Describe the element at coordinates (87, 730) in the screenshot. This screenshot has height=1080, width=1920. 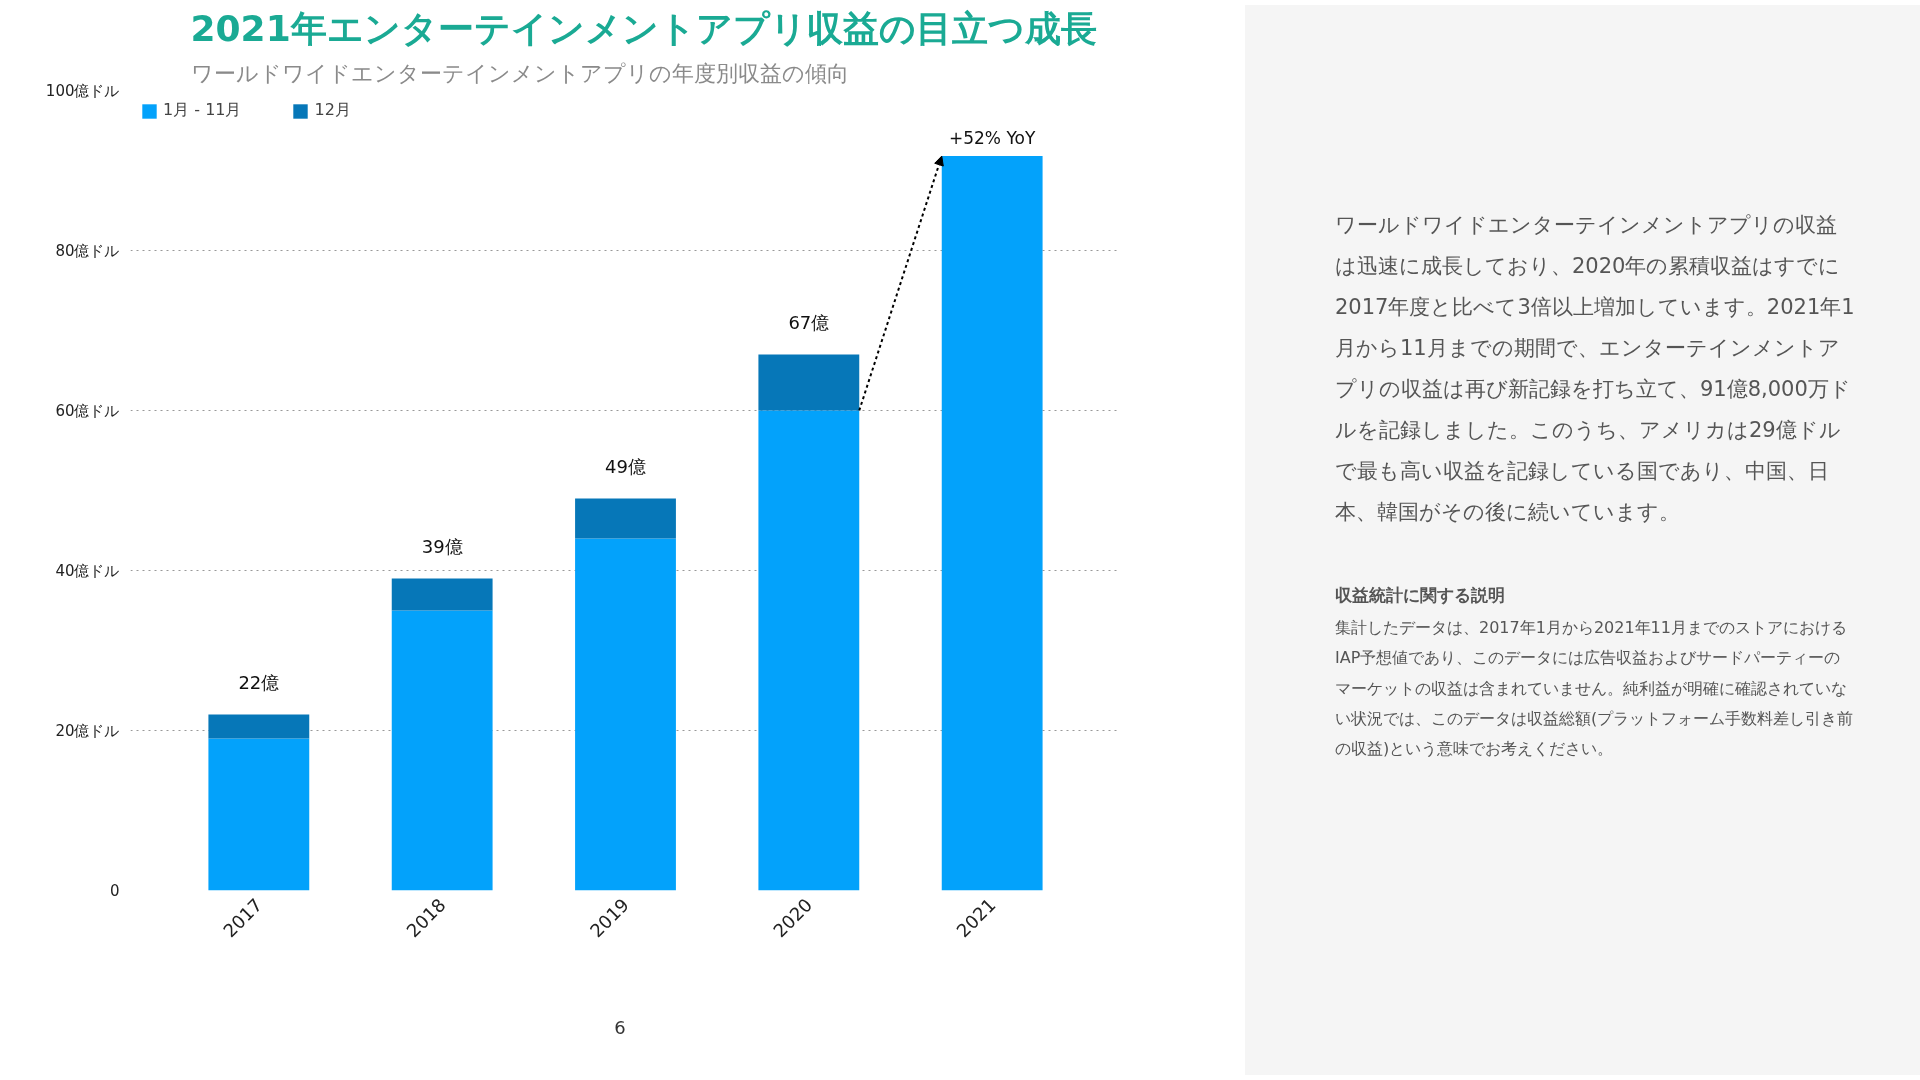
I see `y-tick-label: 20億ドル` at that location.